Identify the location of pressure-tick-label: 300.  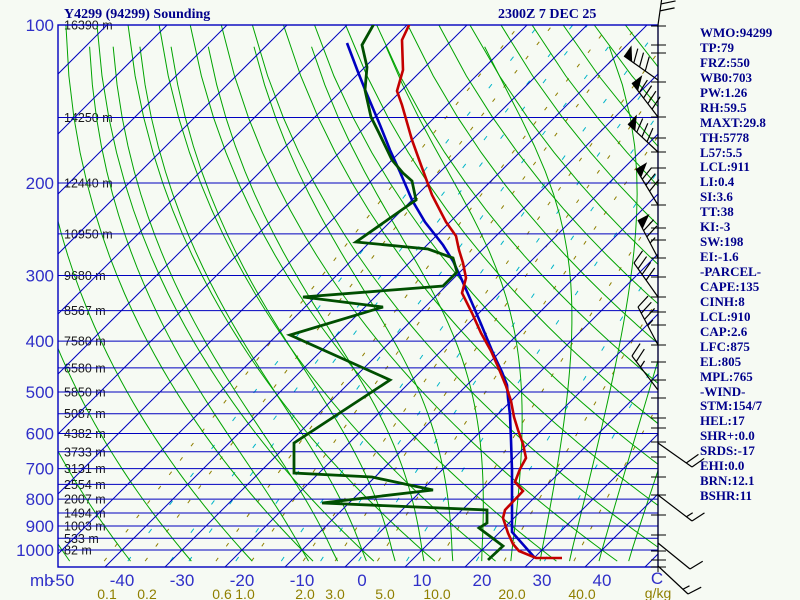
(40, 275).